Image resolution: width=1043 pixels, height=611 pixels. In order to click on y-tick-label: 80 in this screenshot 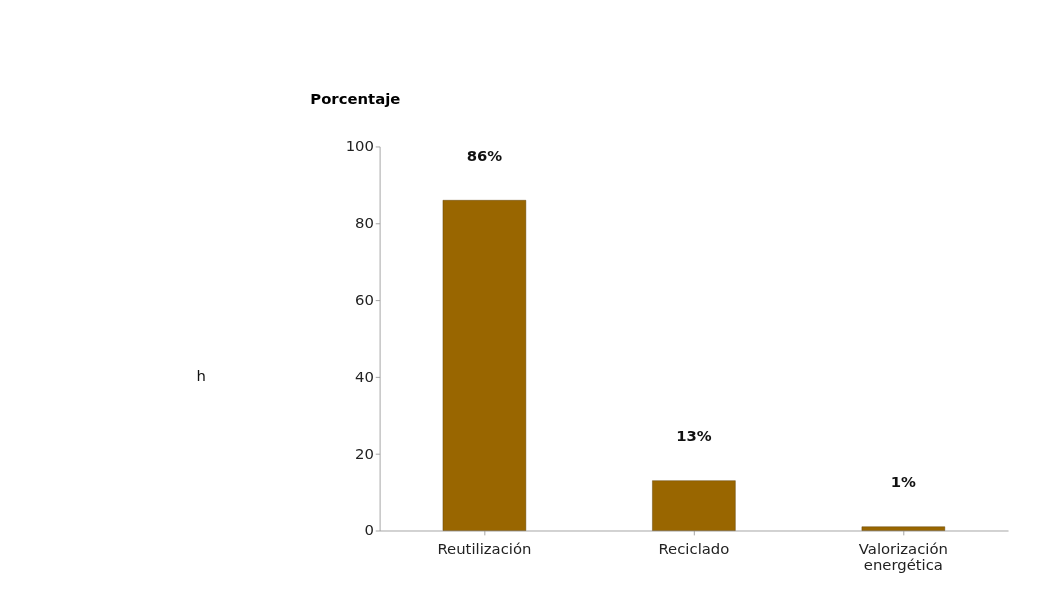, I will do `click(364, 223)`.